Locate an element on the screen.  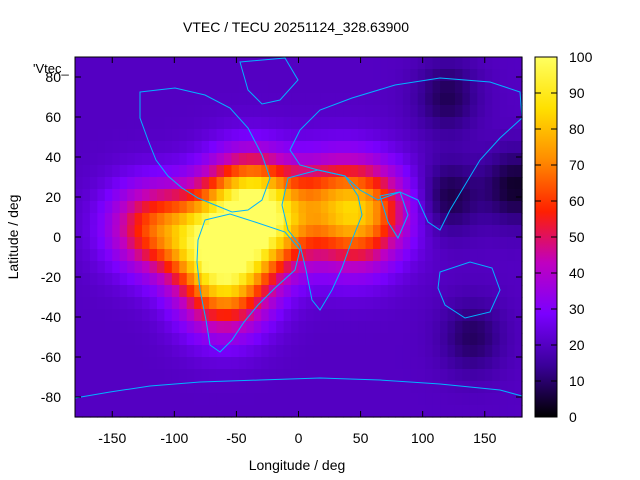
x-tick-label: 50 is located at coordinates (361, 438).